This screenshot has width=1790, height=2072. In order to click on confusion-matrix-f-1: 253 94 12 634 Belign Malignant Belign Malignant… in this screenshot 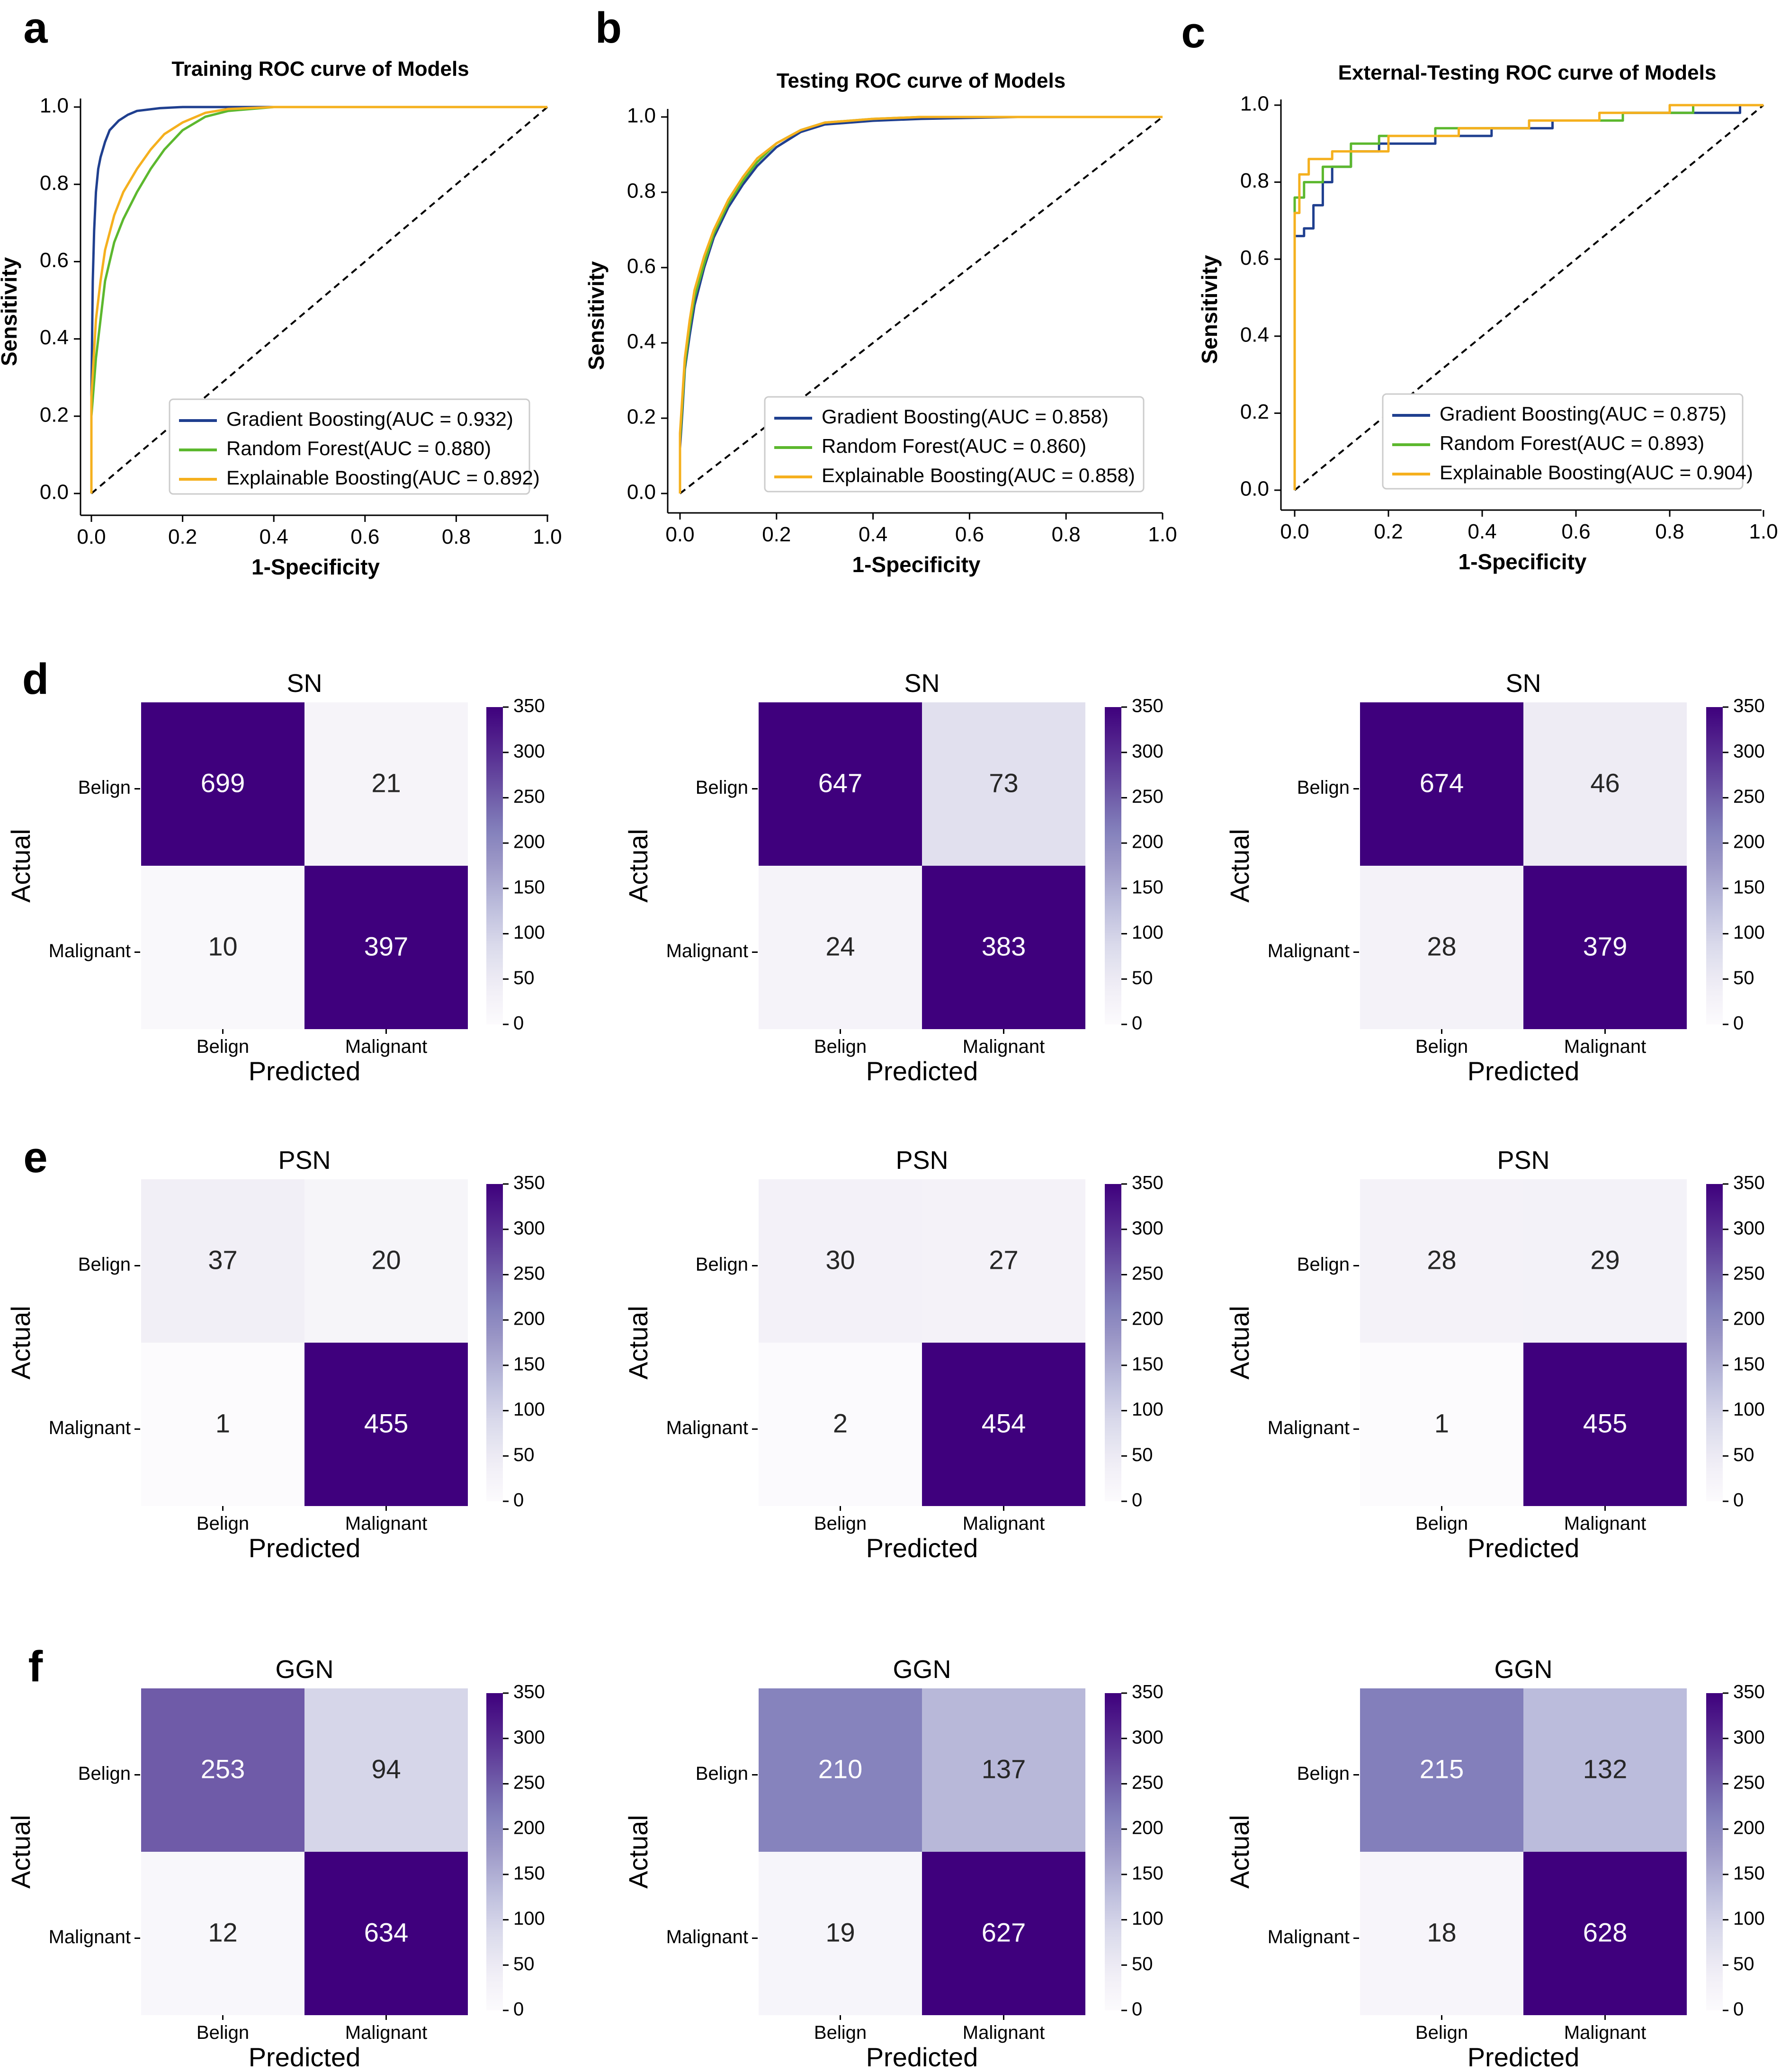, I will do `click(276, 1863)`.